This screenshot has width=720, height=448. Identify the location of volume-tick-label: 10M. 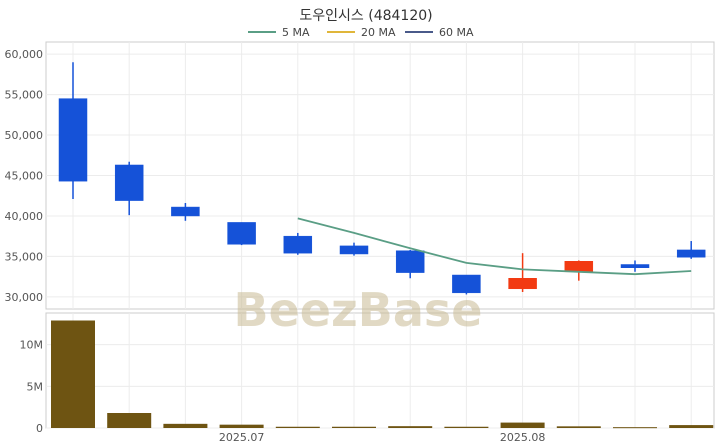
(32, 345).